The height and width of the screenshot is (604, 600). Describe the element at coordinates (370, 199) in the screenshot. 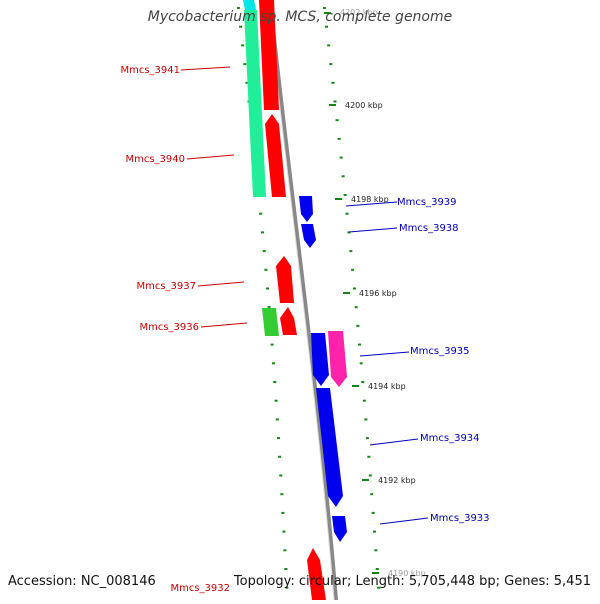

I see `tick-label-4198: 4198 kbp` at that location.